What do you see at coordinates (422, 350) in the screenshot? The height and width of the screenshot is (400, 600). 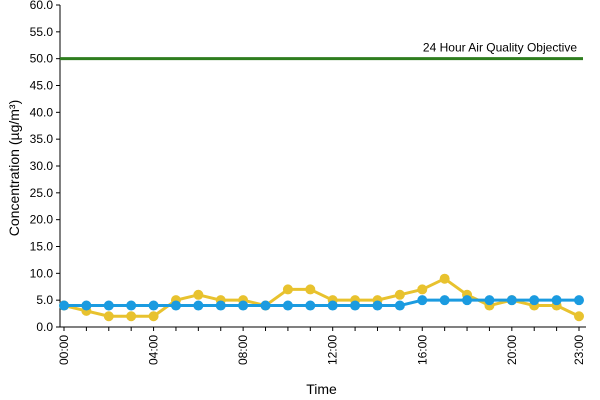 I see `x-tick-label: 16:00` at bounding box center [422, 350].